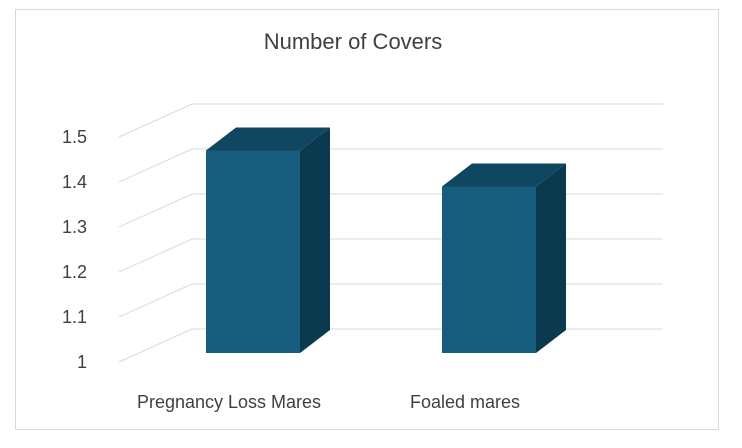 The width and height of the screenshot is (742, 448). What do you see at coordinates (74, 182) in the screenshot?
I see `y-tick-label: 1.4` at bounding box center [74, 182].